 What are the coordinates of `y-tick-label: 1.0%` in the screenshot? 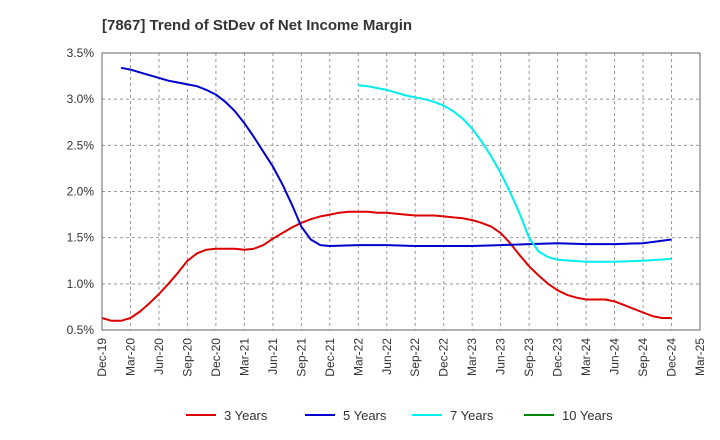 It's located at (81, 284).